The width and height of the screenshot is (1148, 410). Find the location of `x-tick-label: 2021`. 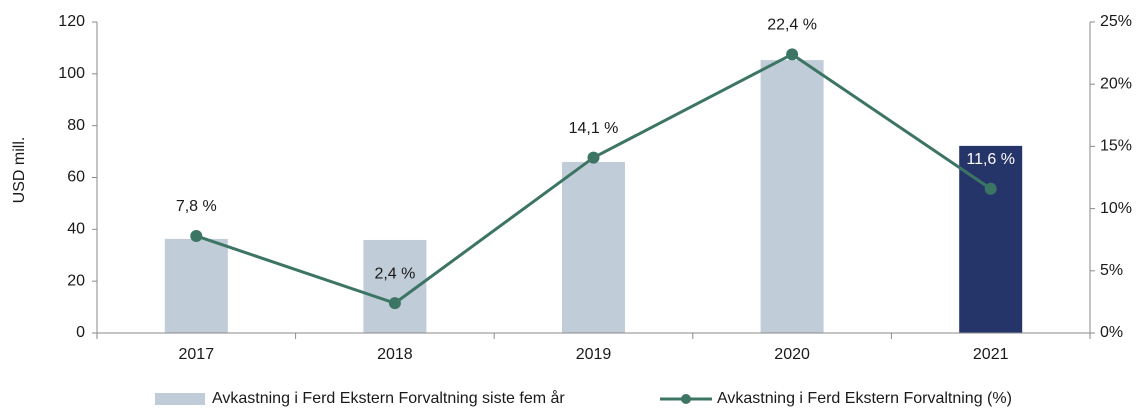

x-tick-label: 2021 is located at coordinates (991, 354).